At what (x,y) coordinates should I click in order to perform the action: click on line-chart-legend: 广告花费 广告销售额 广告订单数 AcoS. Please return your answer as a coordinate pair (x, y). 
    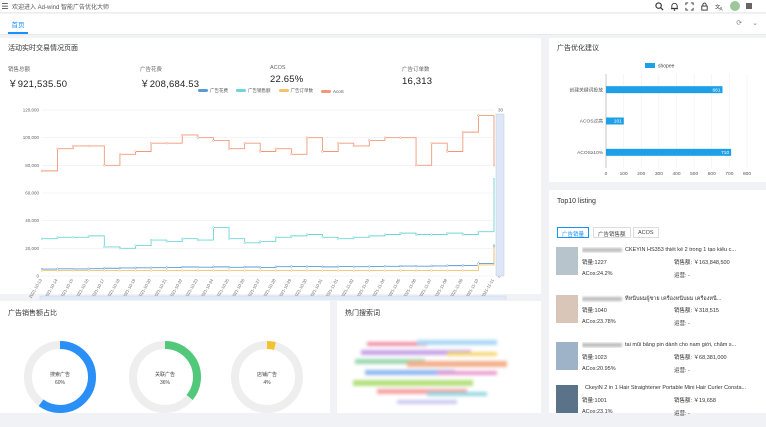
    Looking at the image, I should click on (271, 91).